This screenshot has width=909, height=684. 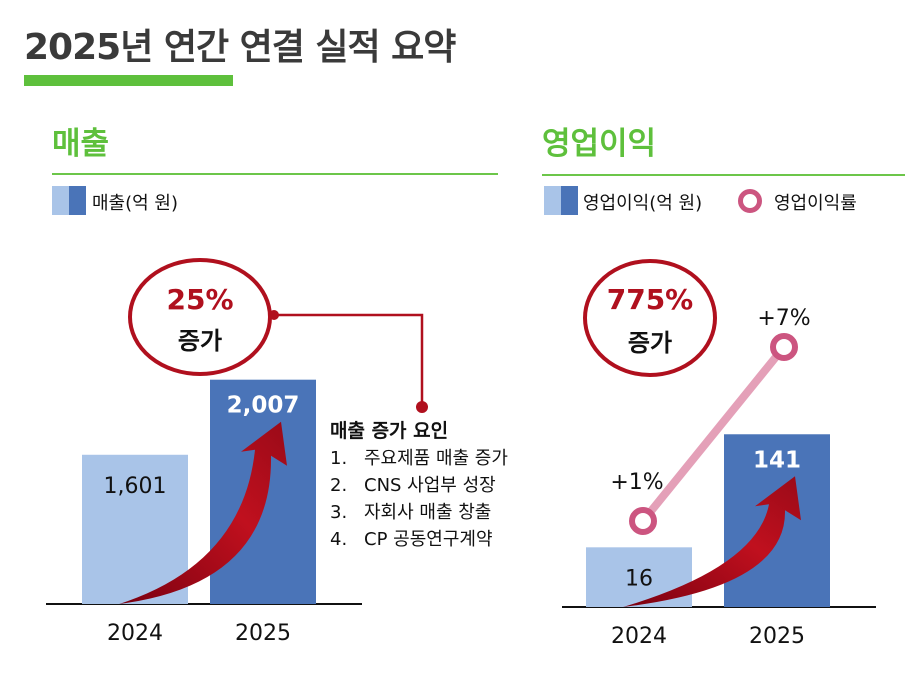 I want to click on revenue-chart: 2024 1,601 2025 2,007, so click(x=204, y=512).